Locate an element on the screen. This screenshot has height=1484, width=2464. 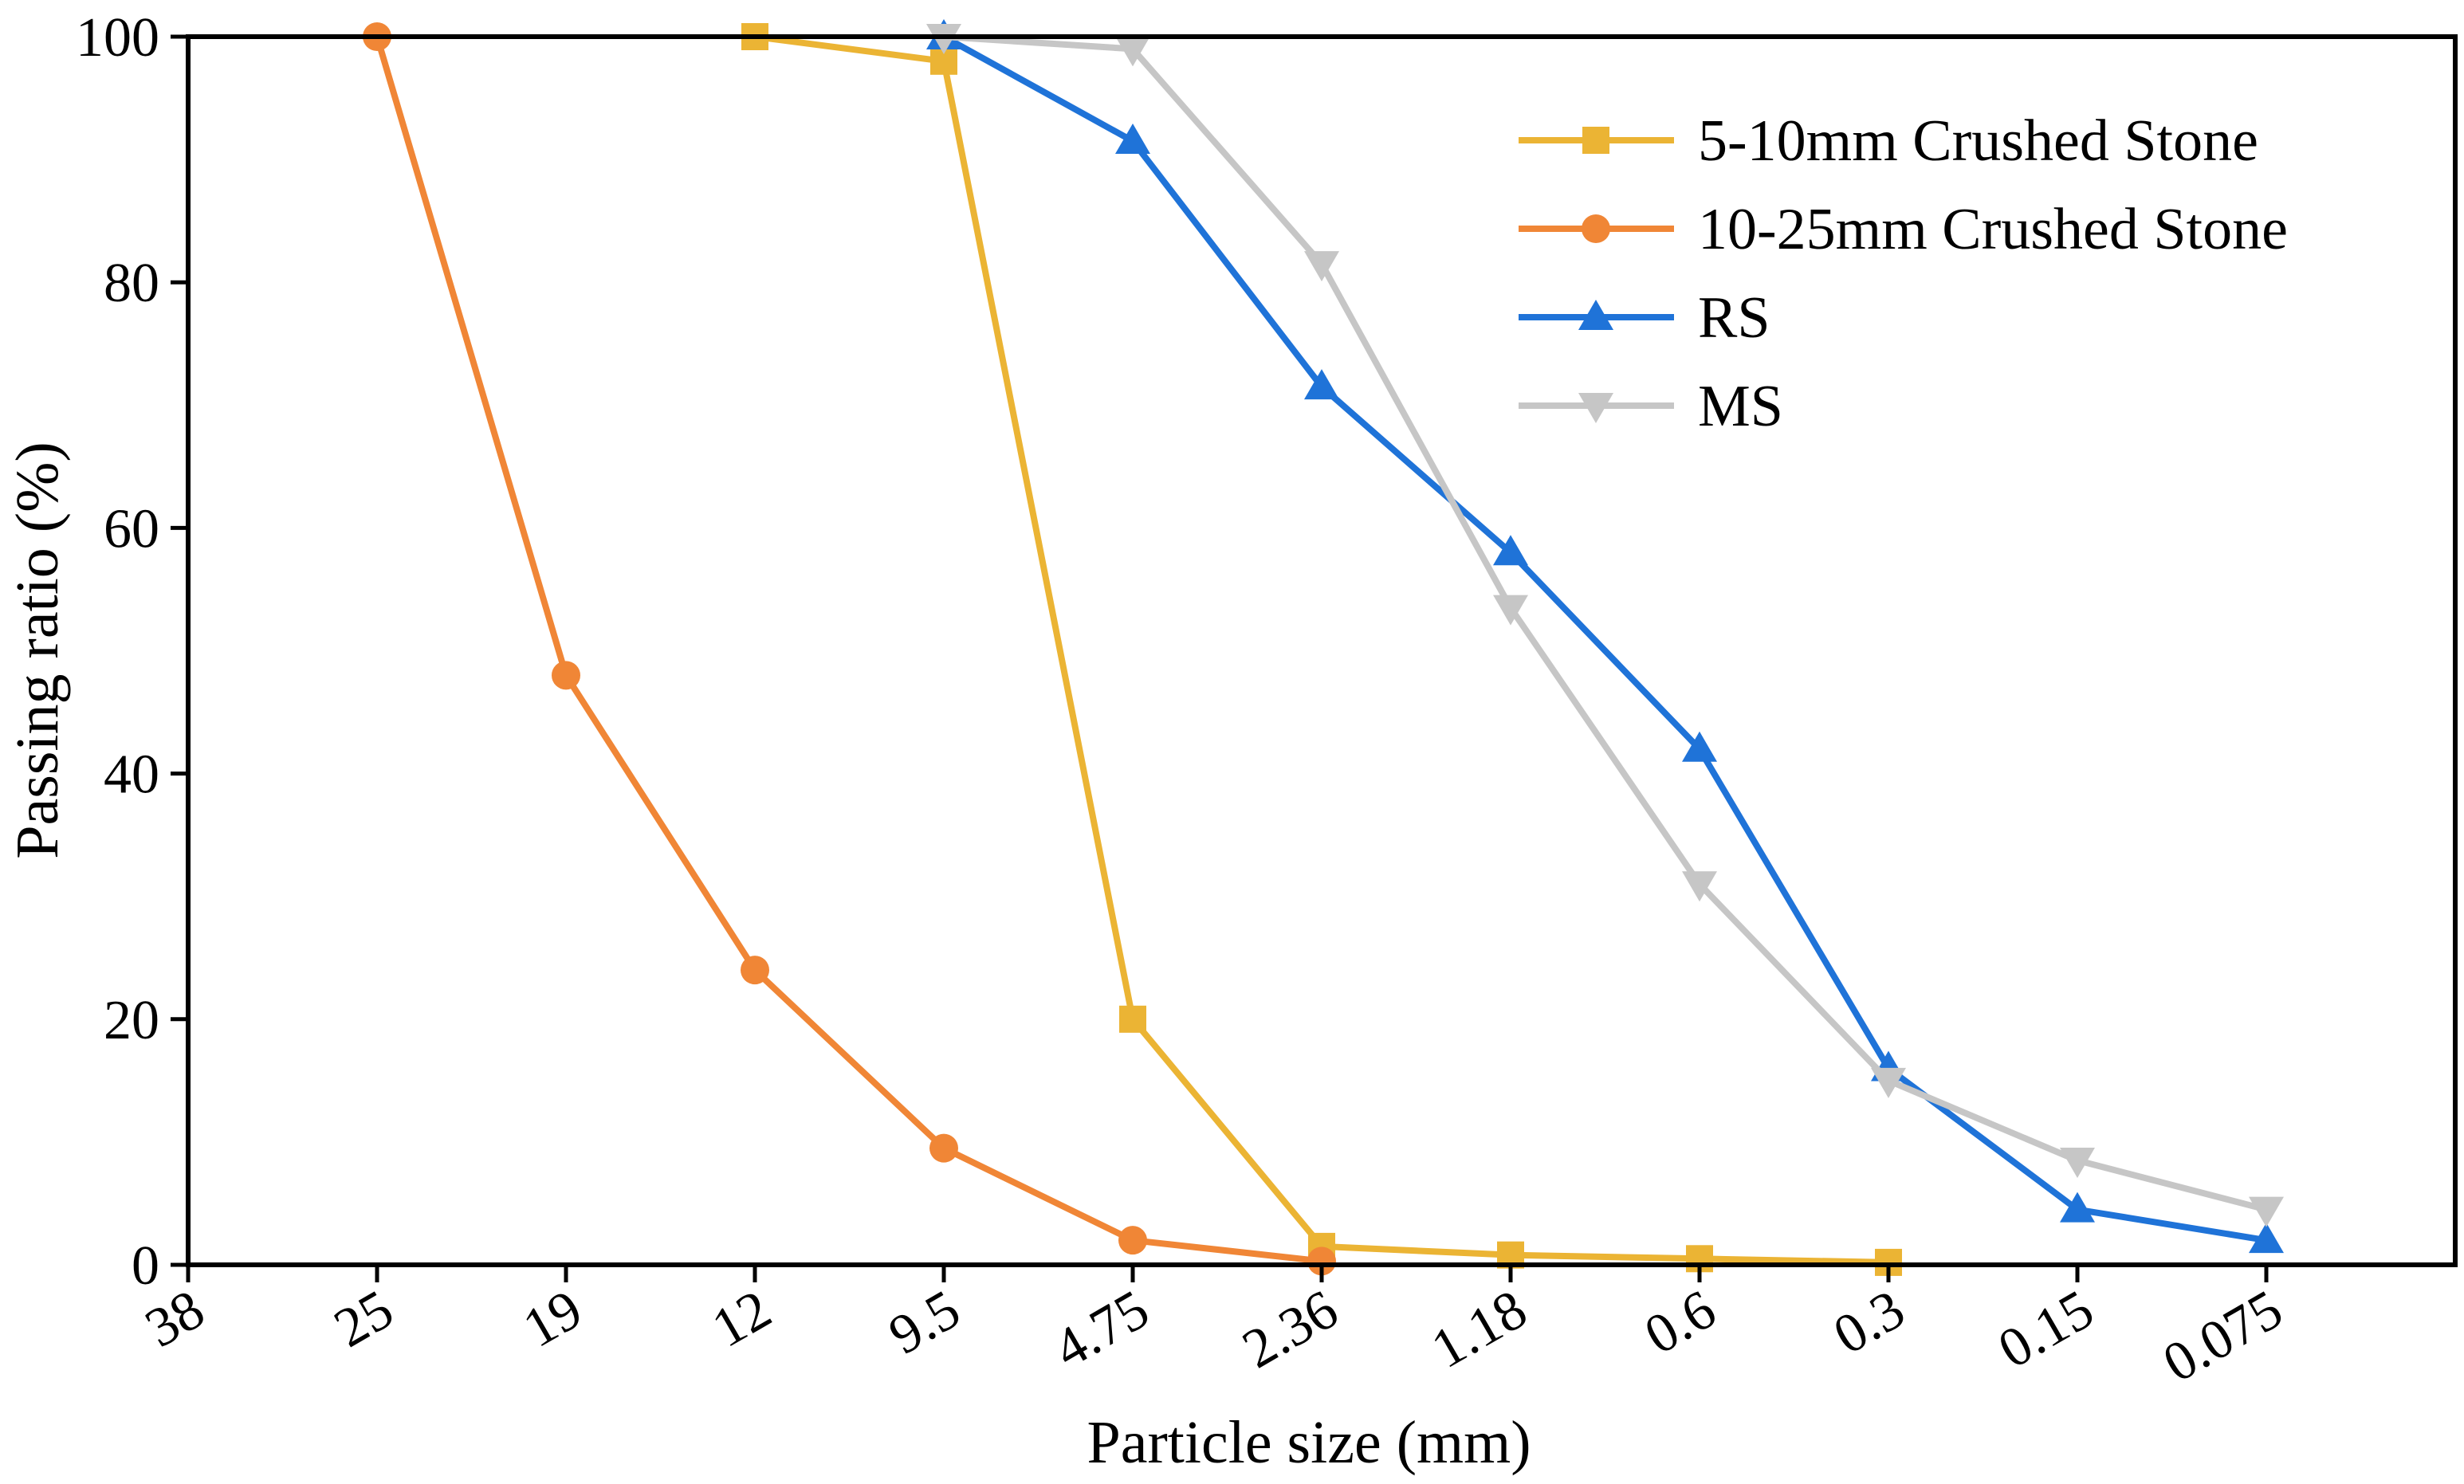
y-tick-label: 0 is located at coordinates (145, 1266).